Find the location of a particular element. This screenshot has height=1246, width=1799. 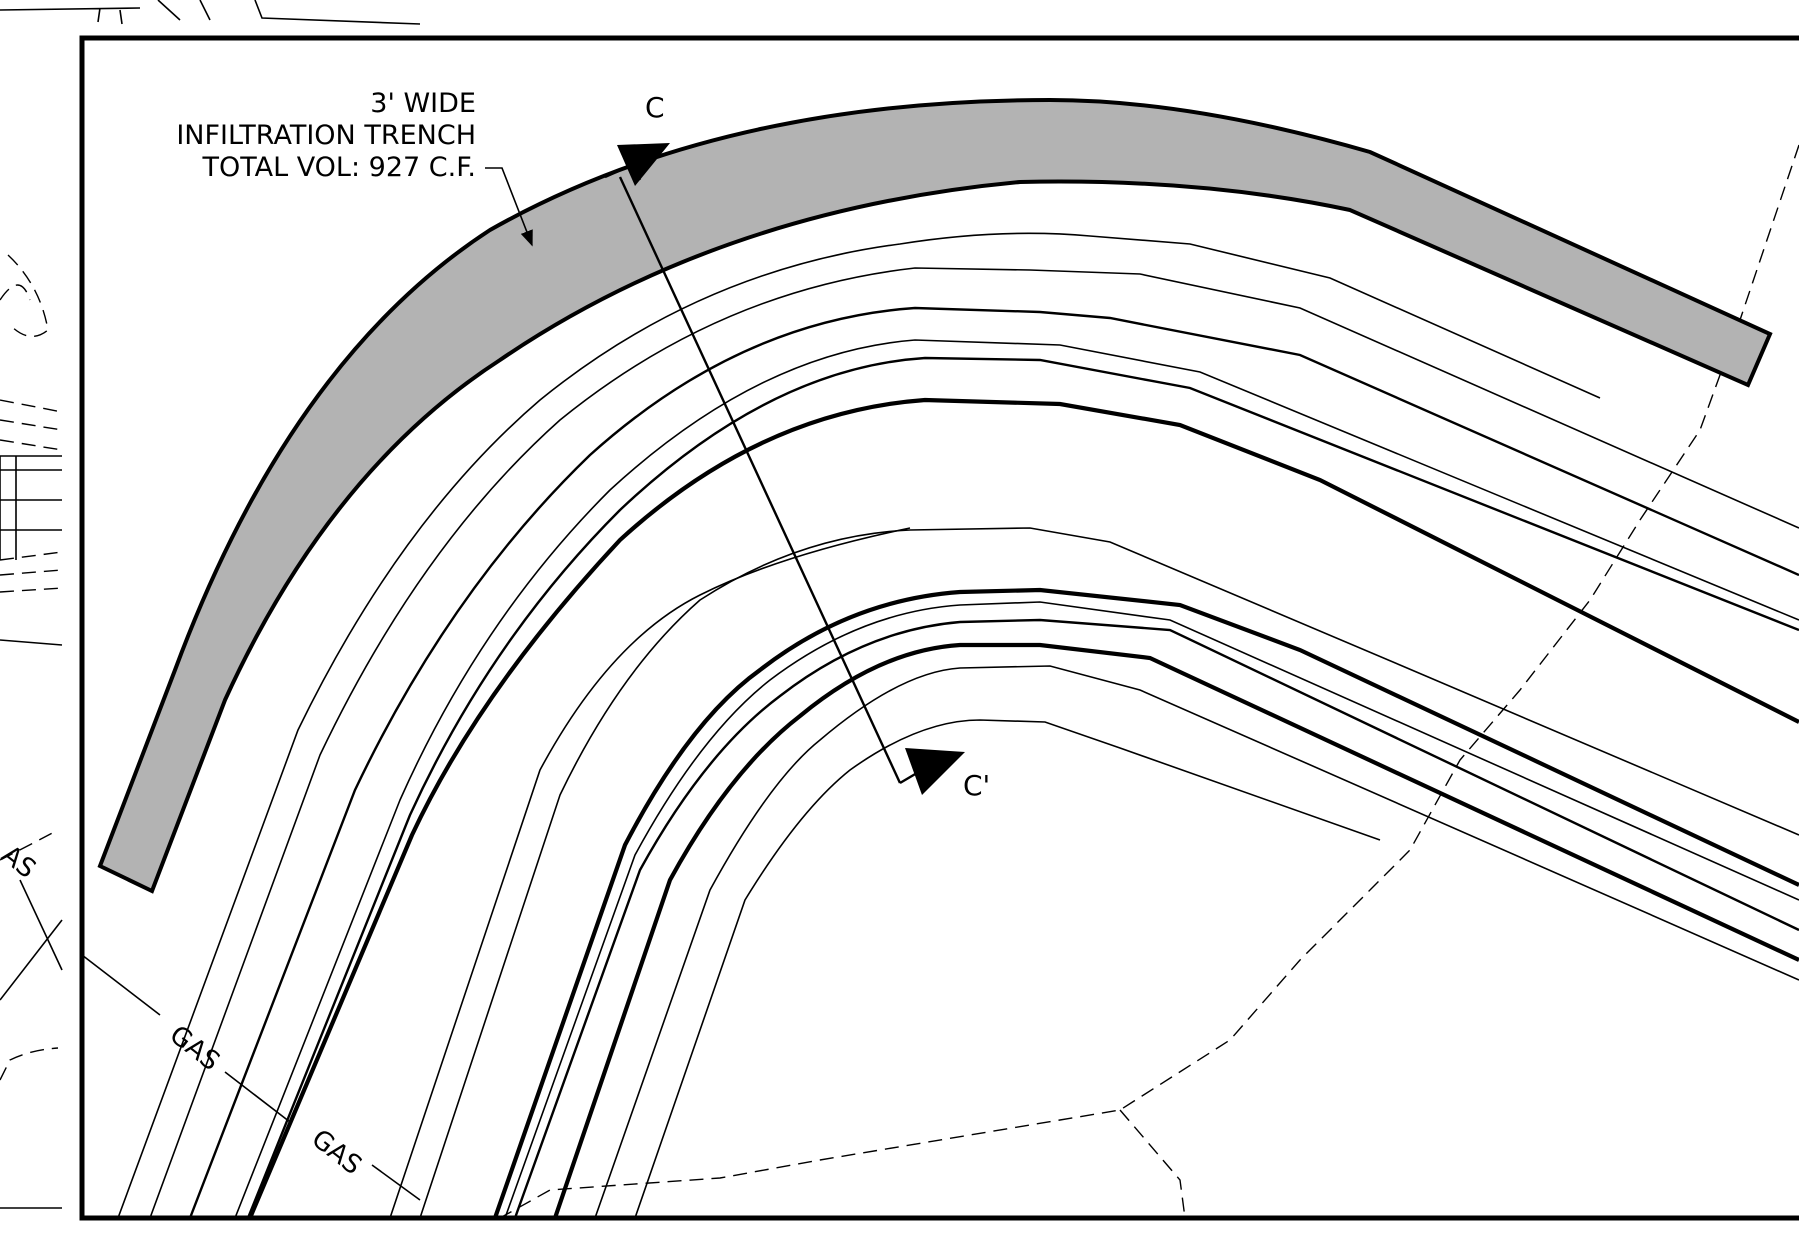

gas-label-partial: AS is located at coordinates (20, 862).